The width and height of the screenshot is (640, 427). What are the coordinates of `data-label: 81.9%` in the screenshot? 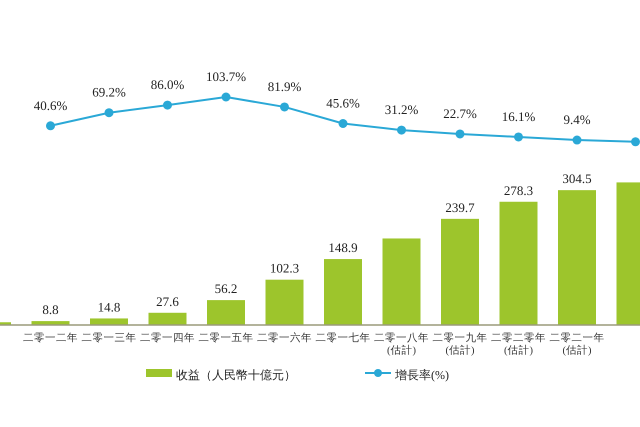 It's located at (285, 86).